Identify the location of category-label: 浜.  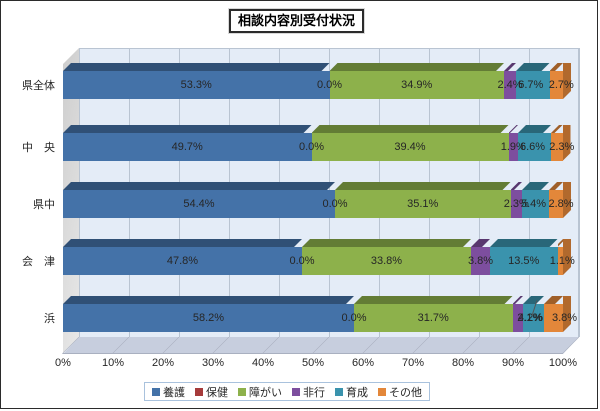
(49, 319).